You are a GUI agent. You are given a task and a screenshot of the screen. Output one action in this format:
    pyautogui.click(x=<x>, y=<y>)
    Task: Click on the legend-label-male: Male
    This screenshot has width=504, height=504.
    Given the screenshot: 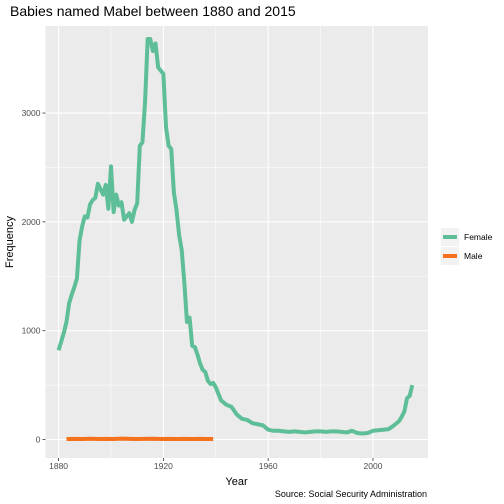 What is the action you would take?
    pyautogui.click(x=473, y=256)
    